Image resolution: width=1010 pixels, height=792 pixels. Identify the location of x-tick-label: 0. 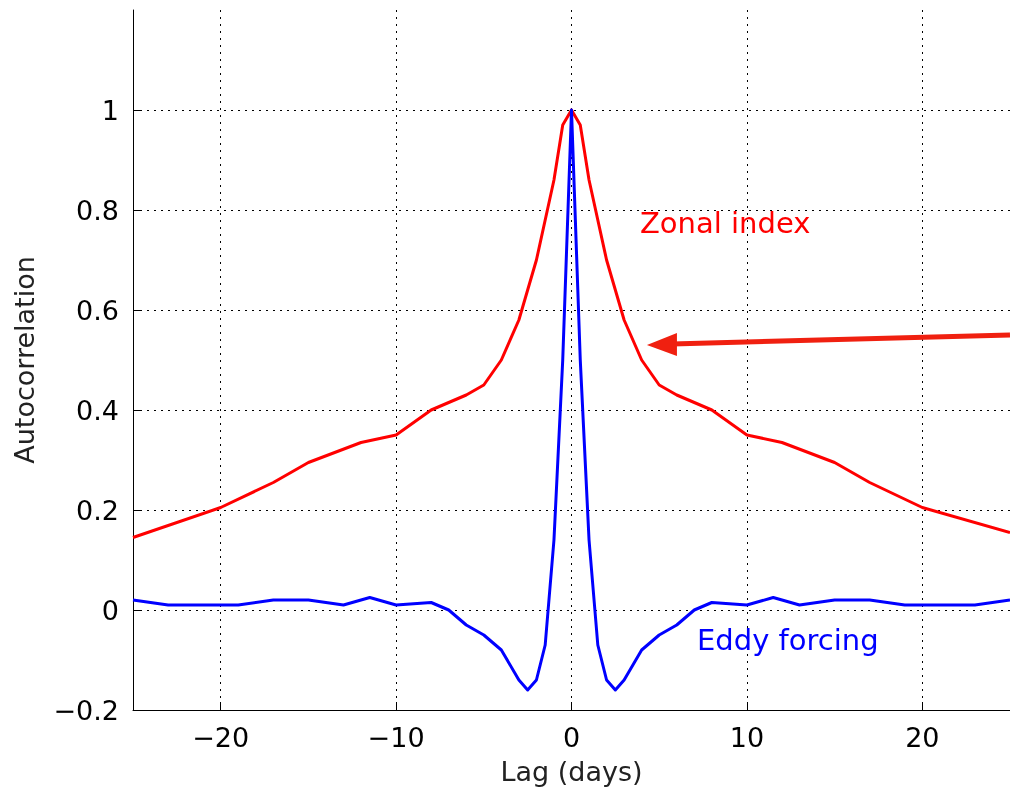
(571, 737).